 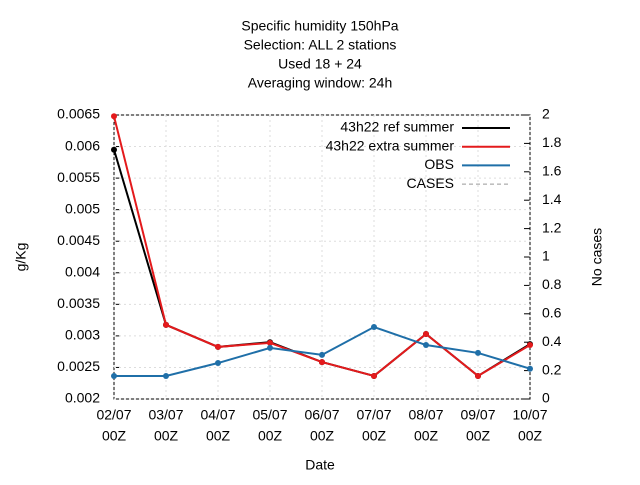 I want to click on y-tick-label: 0.0025, so click(x=78, y=366).